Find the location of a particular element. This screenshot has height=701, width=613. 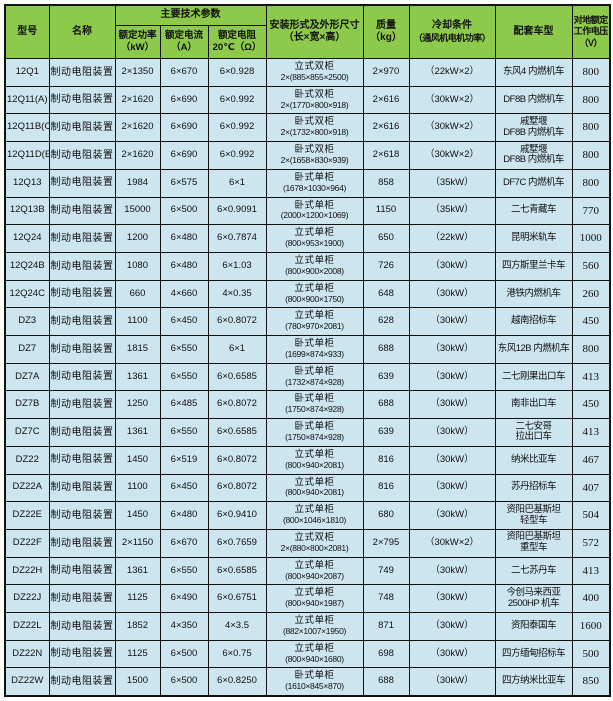

cell-voltage: 413 is located at coordinates (591, 377).